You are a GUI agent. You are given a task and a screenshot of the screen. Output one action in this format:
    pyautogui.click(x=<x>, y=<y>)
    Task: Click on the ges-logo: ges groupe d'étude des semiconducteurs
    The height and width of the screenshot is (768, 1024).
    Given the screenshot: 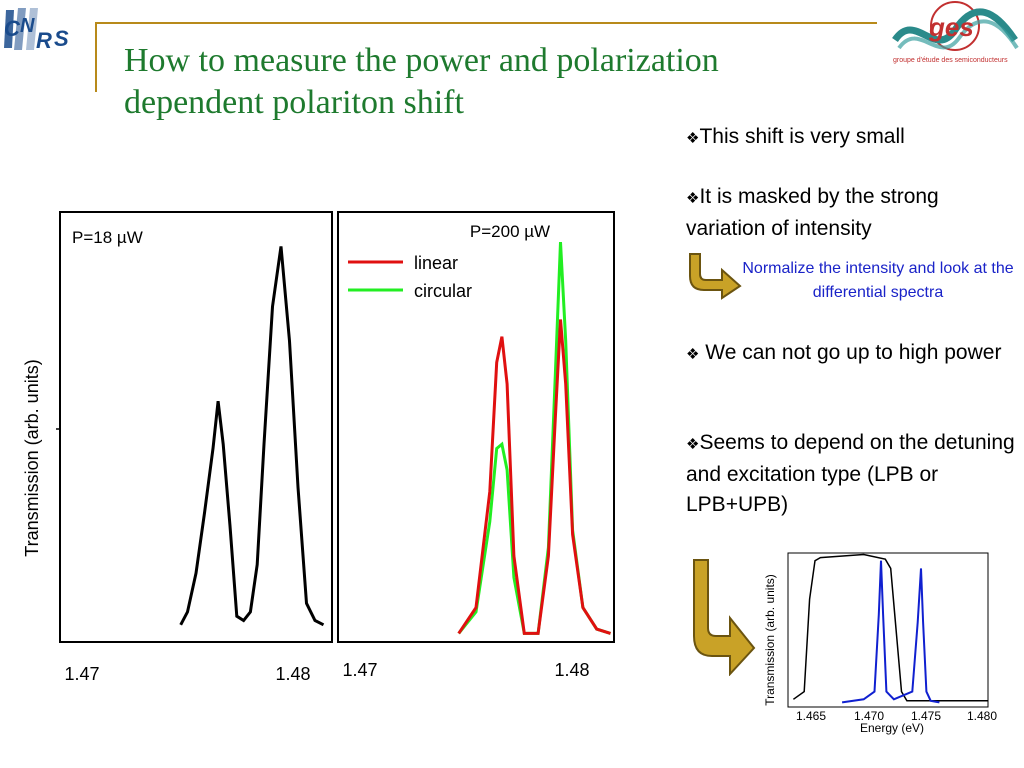 What is the action you would take?
    pyautogui.click(x=955, y=32)
    